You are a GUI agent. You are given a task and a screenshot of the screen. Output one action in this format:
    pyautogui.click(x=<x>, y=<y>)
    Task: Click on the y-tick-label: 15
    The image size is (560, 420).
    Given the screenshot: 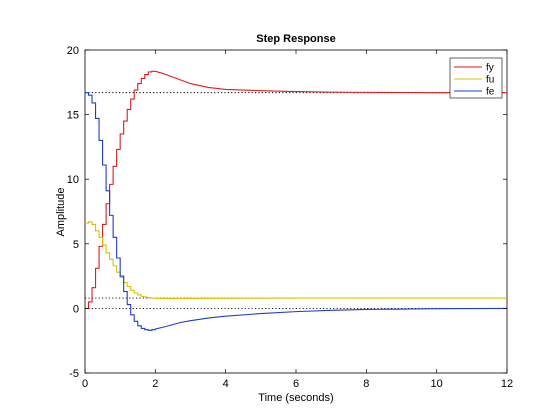 What is the action you would take?
    pyautogui.click(x=73, y=116)
    